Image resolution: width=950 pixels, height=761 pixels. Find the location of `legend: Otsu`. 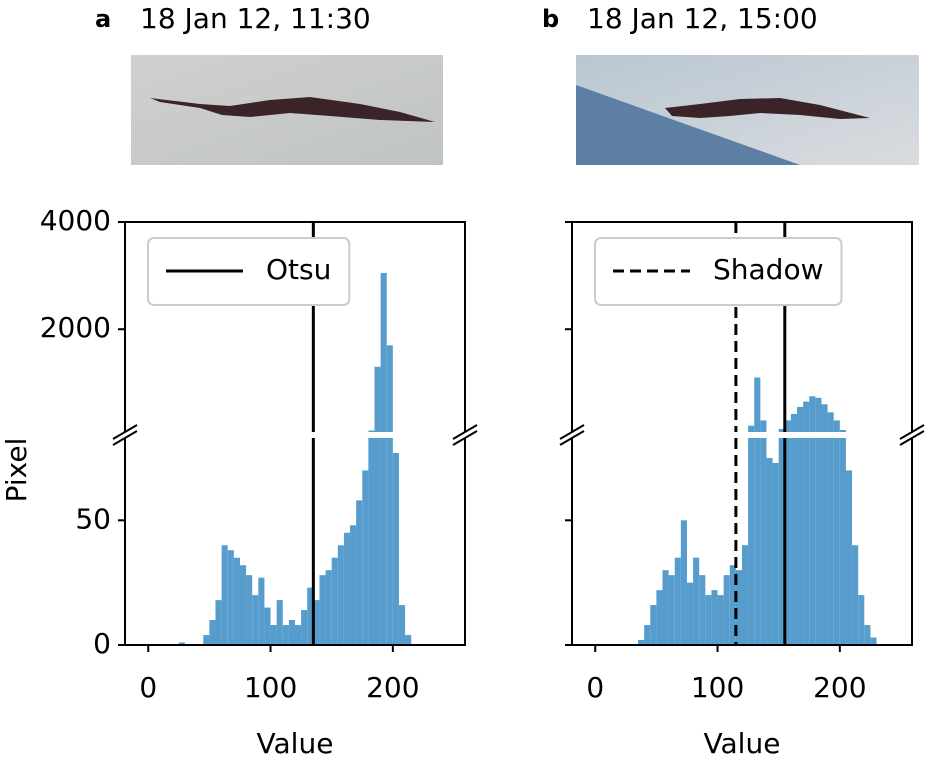

legend: Otsu is located at coordinates (249, 271).